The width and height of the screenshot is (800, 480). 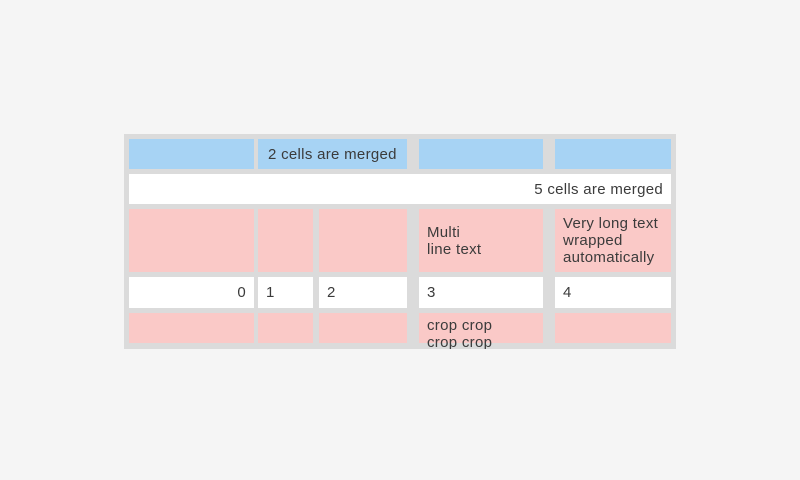 I want to click on cell-number-2: 2, so click(x=363, y=292).